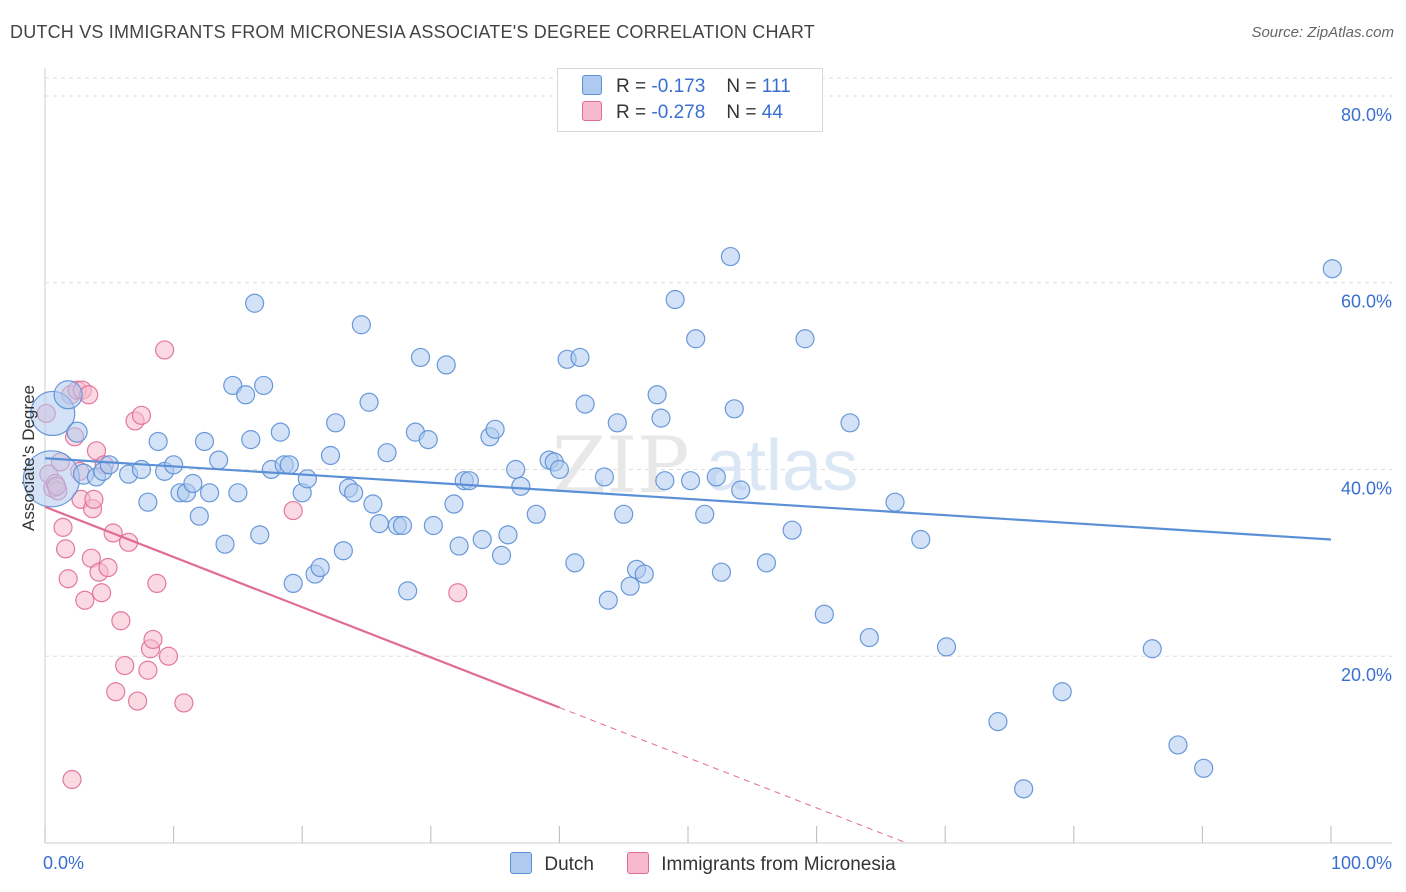 This screenshot has height=892, width=1406. Describe the element at coordinates (521, 863) in the screenshot. I see `legend-swatch-dutch` at that location.